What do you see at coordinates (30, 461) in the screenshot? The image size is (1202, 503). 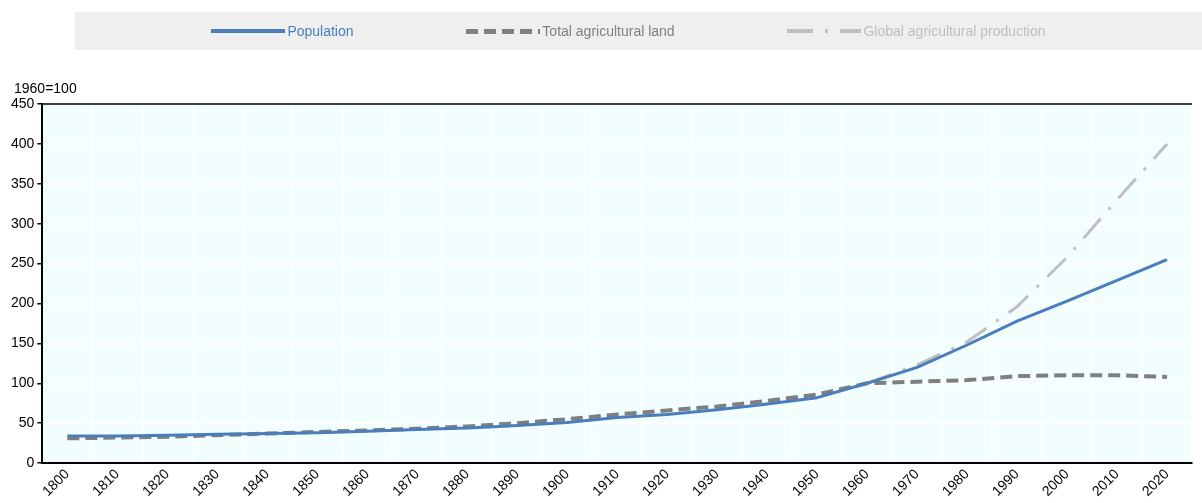 I see `y-tick-label: 0` at bounding box center [30, 461].